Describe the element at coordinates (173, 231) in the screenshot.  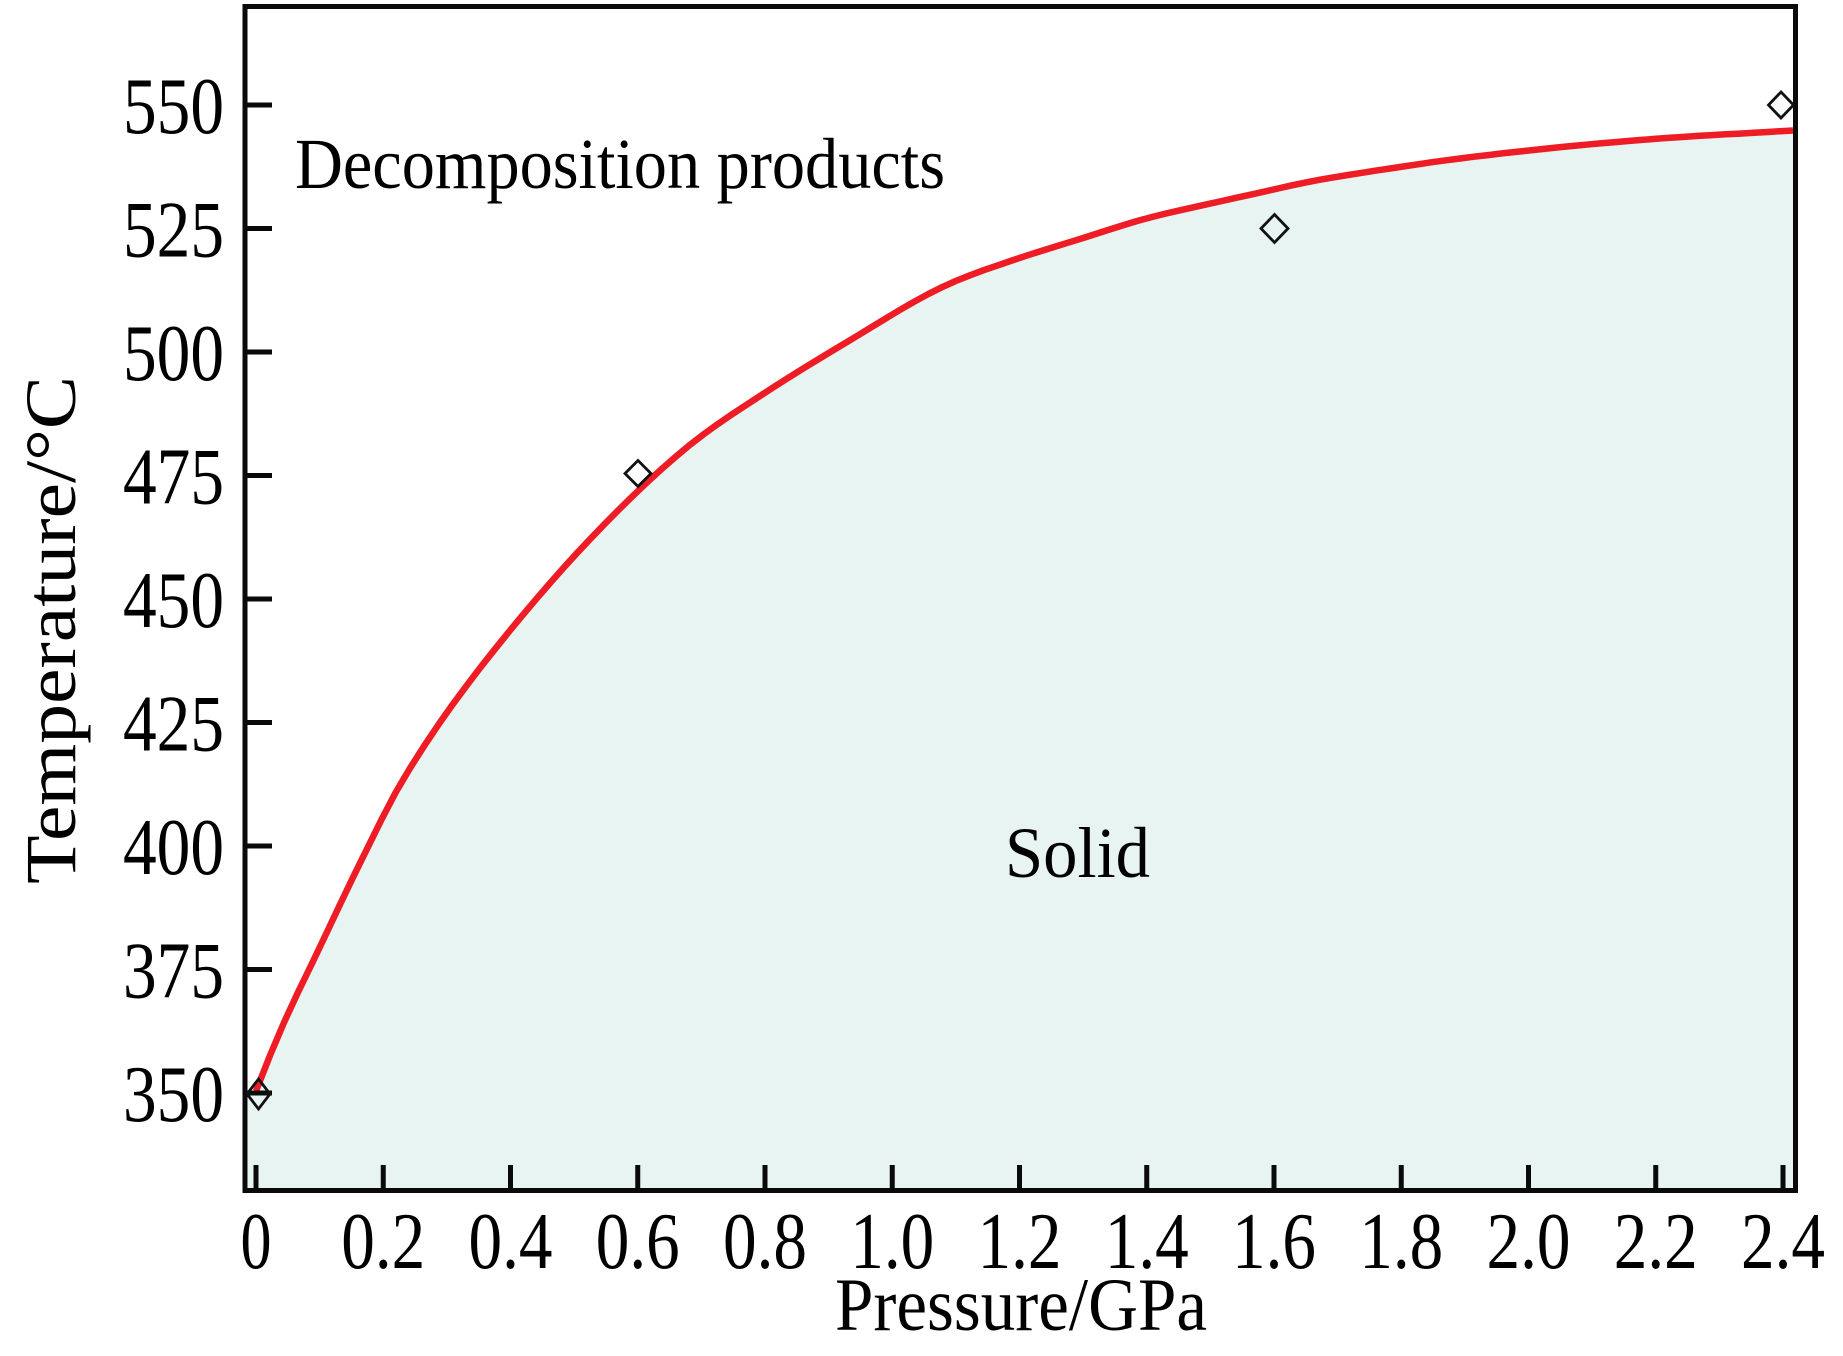
I see `svg-text: 525` at that location.